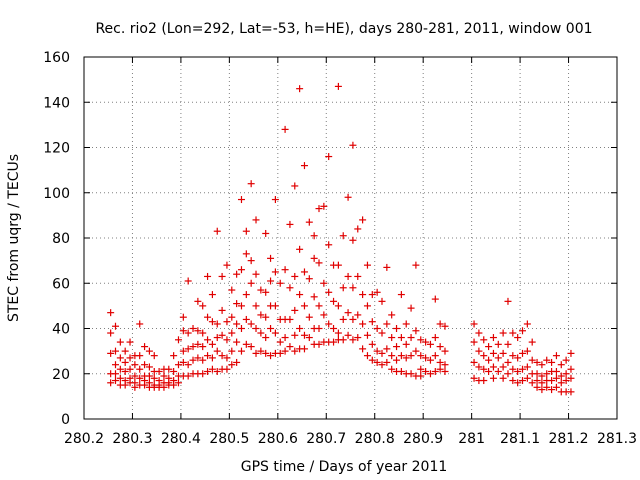  Describe the element at coordinates (56, 194) in the screenshot. I see `y-tick-label: 100` at that location.